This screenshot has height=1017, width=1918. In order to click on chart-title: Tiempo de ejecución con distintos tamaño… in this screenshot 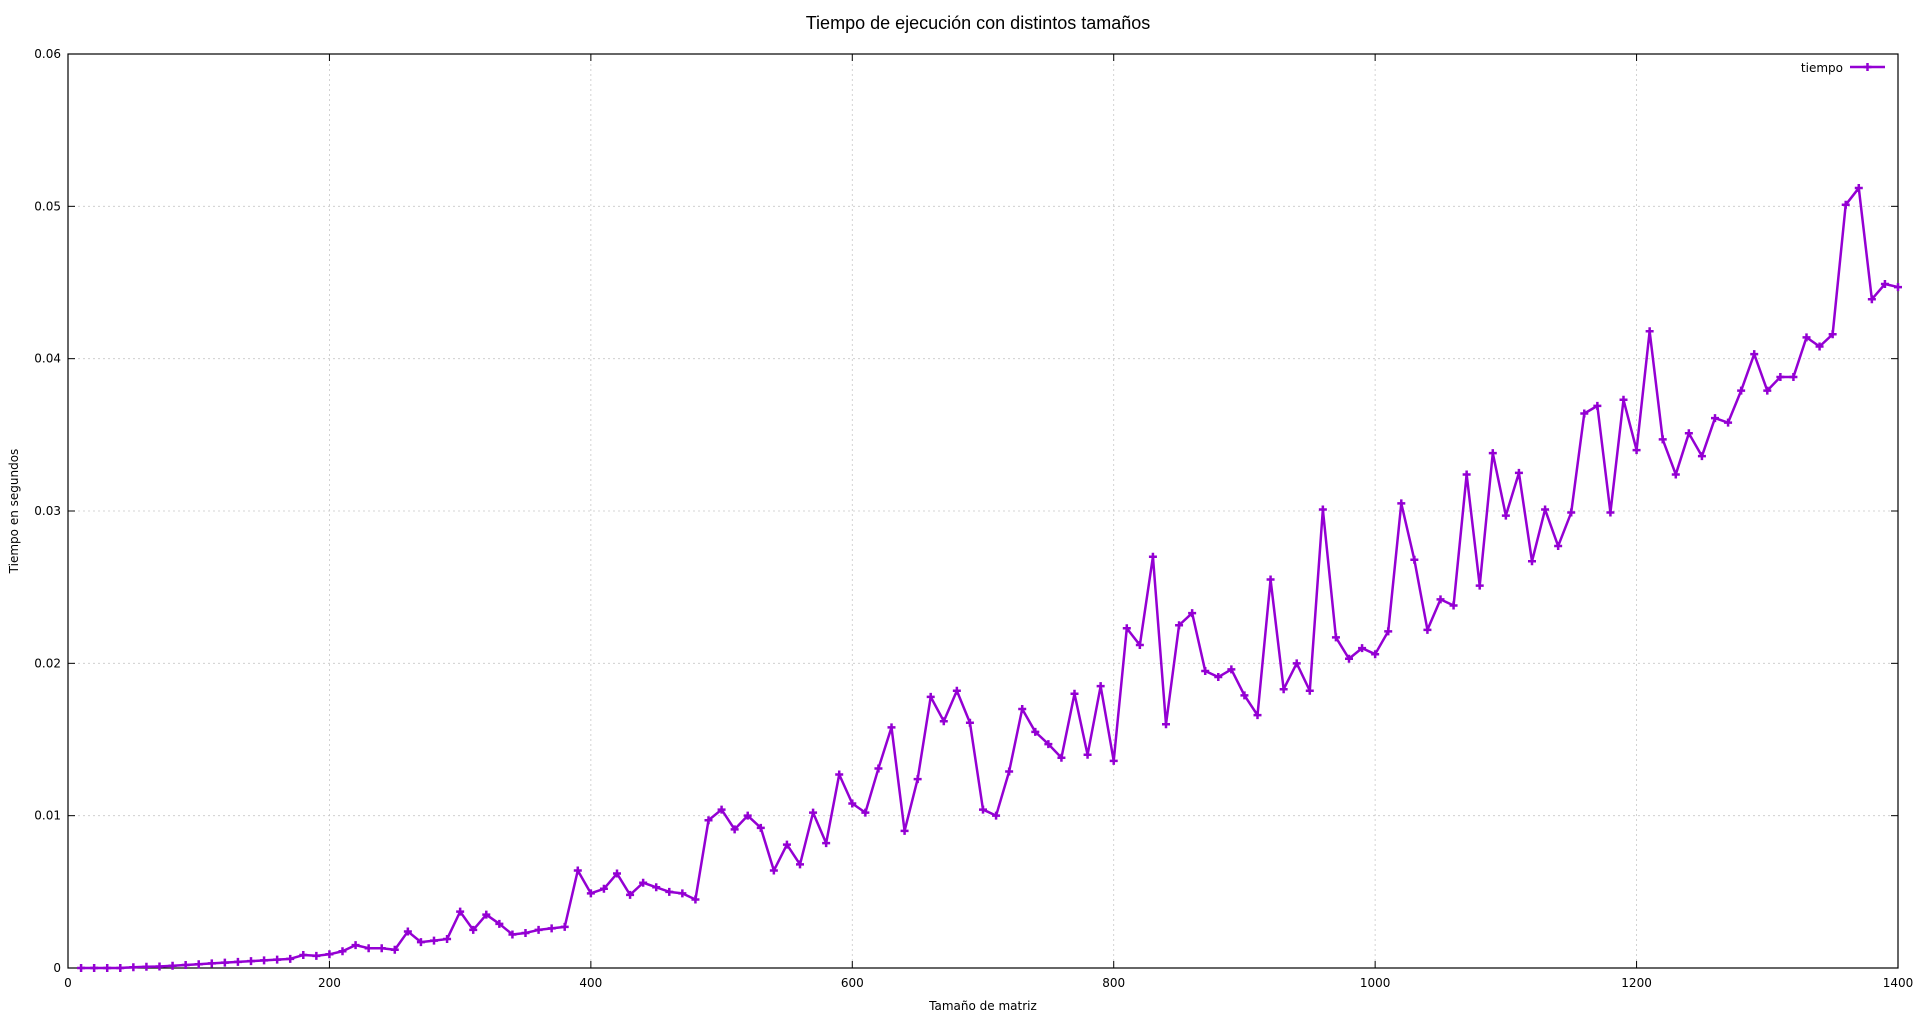, I will do `click(978, 23)`.